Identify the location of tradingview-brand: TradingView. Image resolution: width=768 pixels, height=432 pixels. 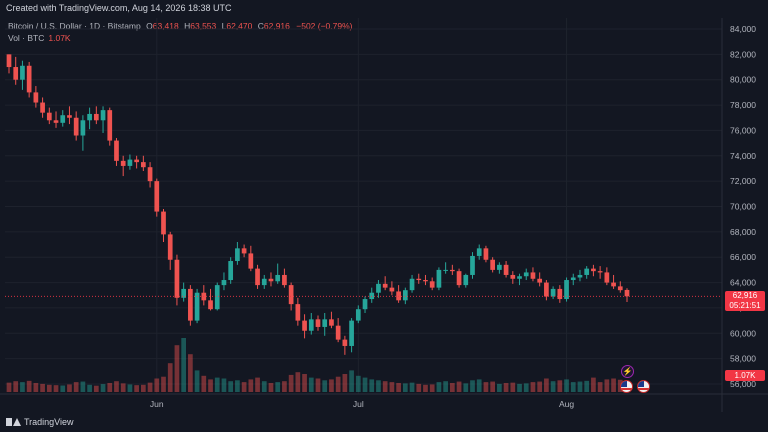
(49, 422).